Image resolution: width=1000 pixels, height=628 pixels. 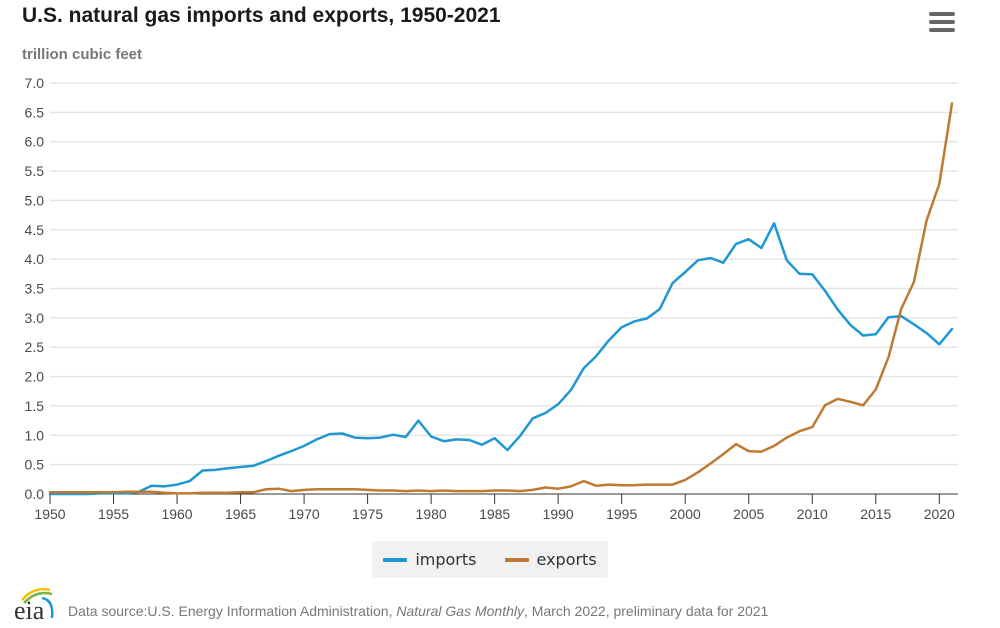 I want to click on y-tick-label: 7.0, so click(x=35, y=83).